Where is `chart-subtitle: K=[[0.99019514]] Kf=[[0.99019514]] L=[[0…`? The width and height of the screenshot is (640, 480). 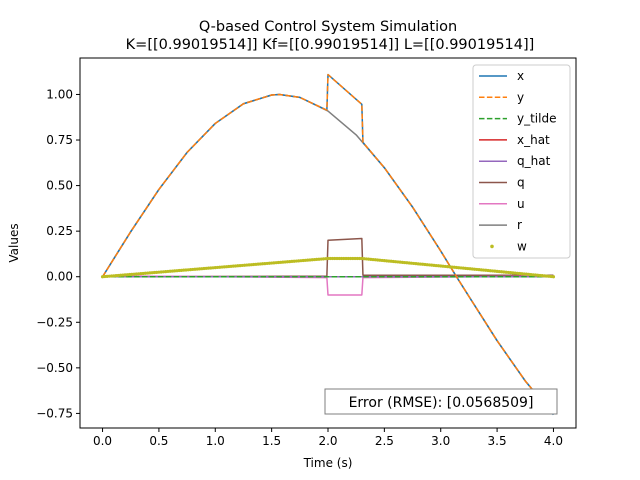 chart-subtitle: K=[[0.99019514]] Kf=[[0.99019514]] L=[[0… is located at coordinates (330, 45).